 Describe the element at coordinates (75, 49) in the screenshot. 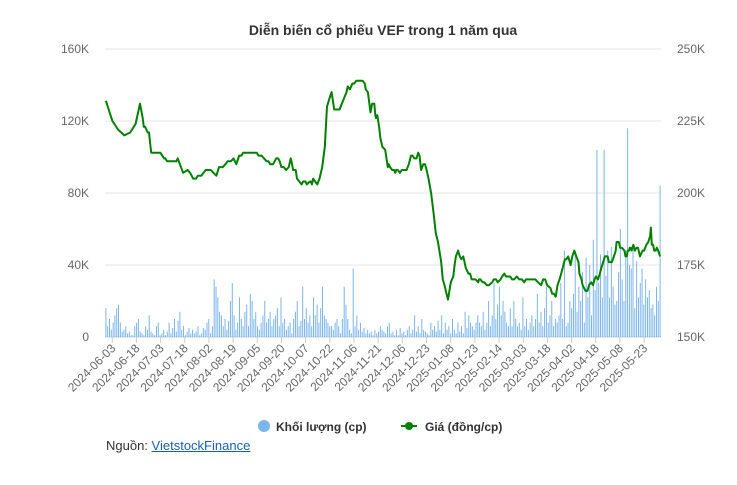

I see `y-left-tick-label: 160K` at that location.